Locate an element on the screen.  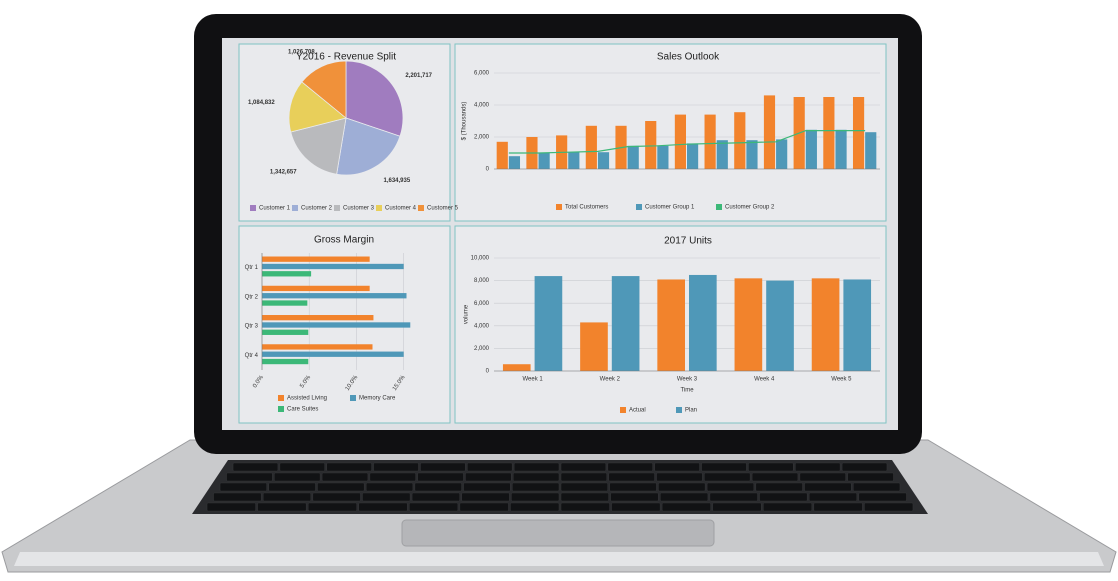
laptop-edge is located at coordinates (559, 559).